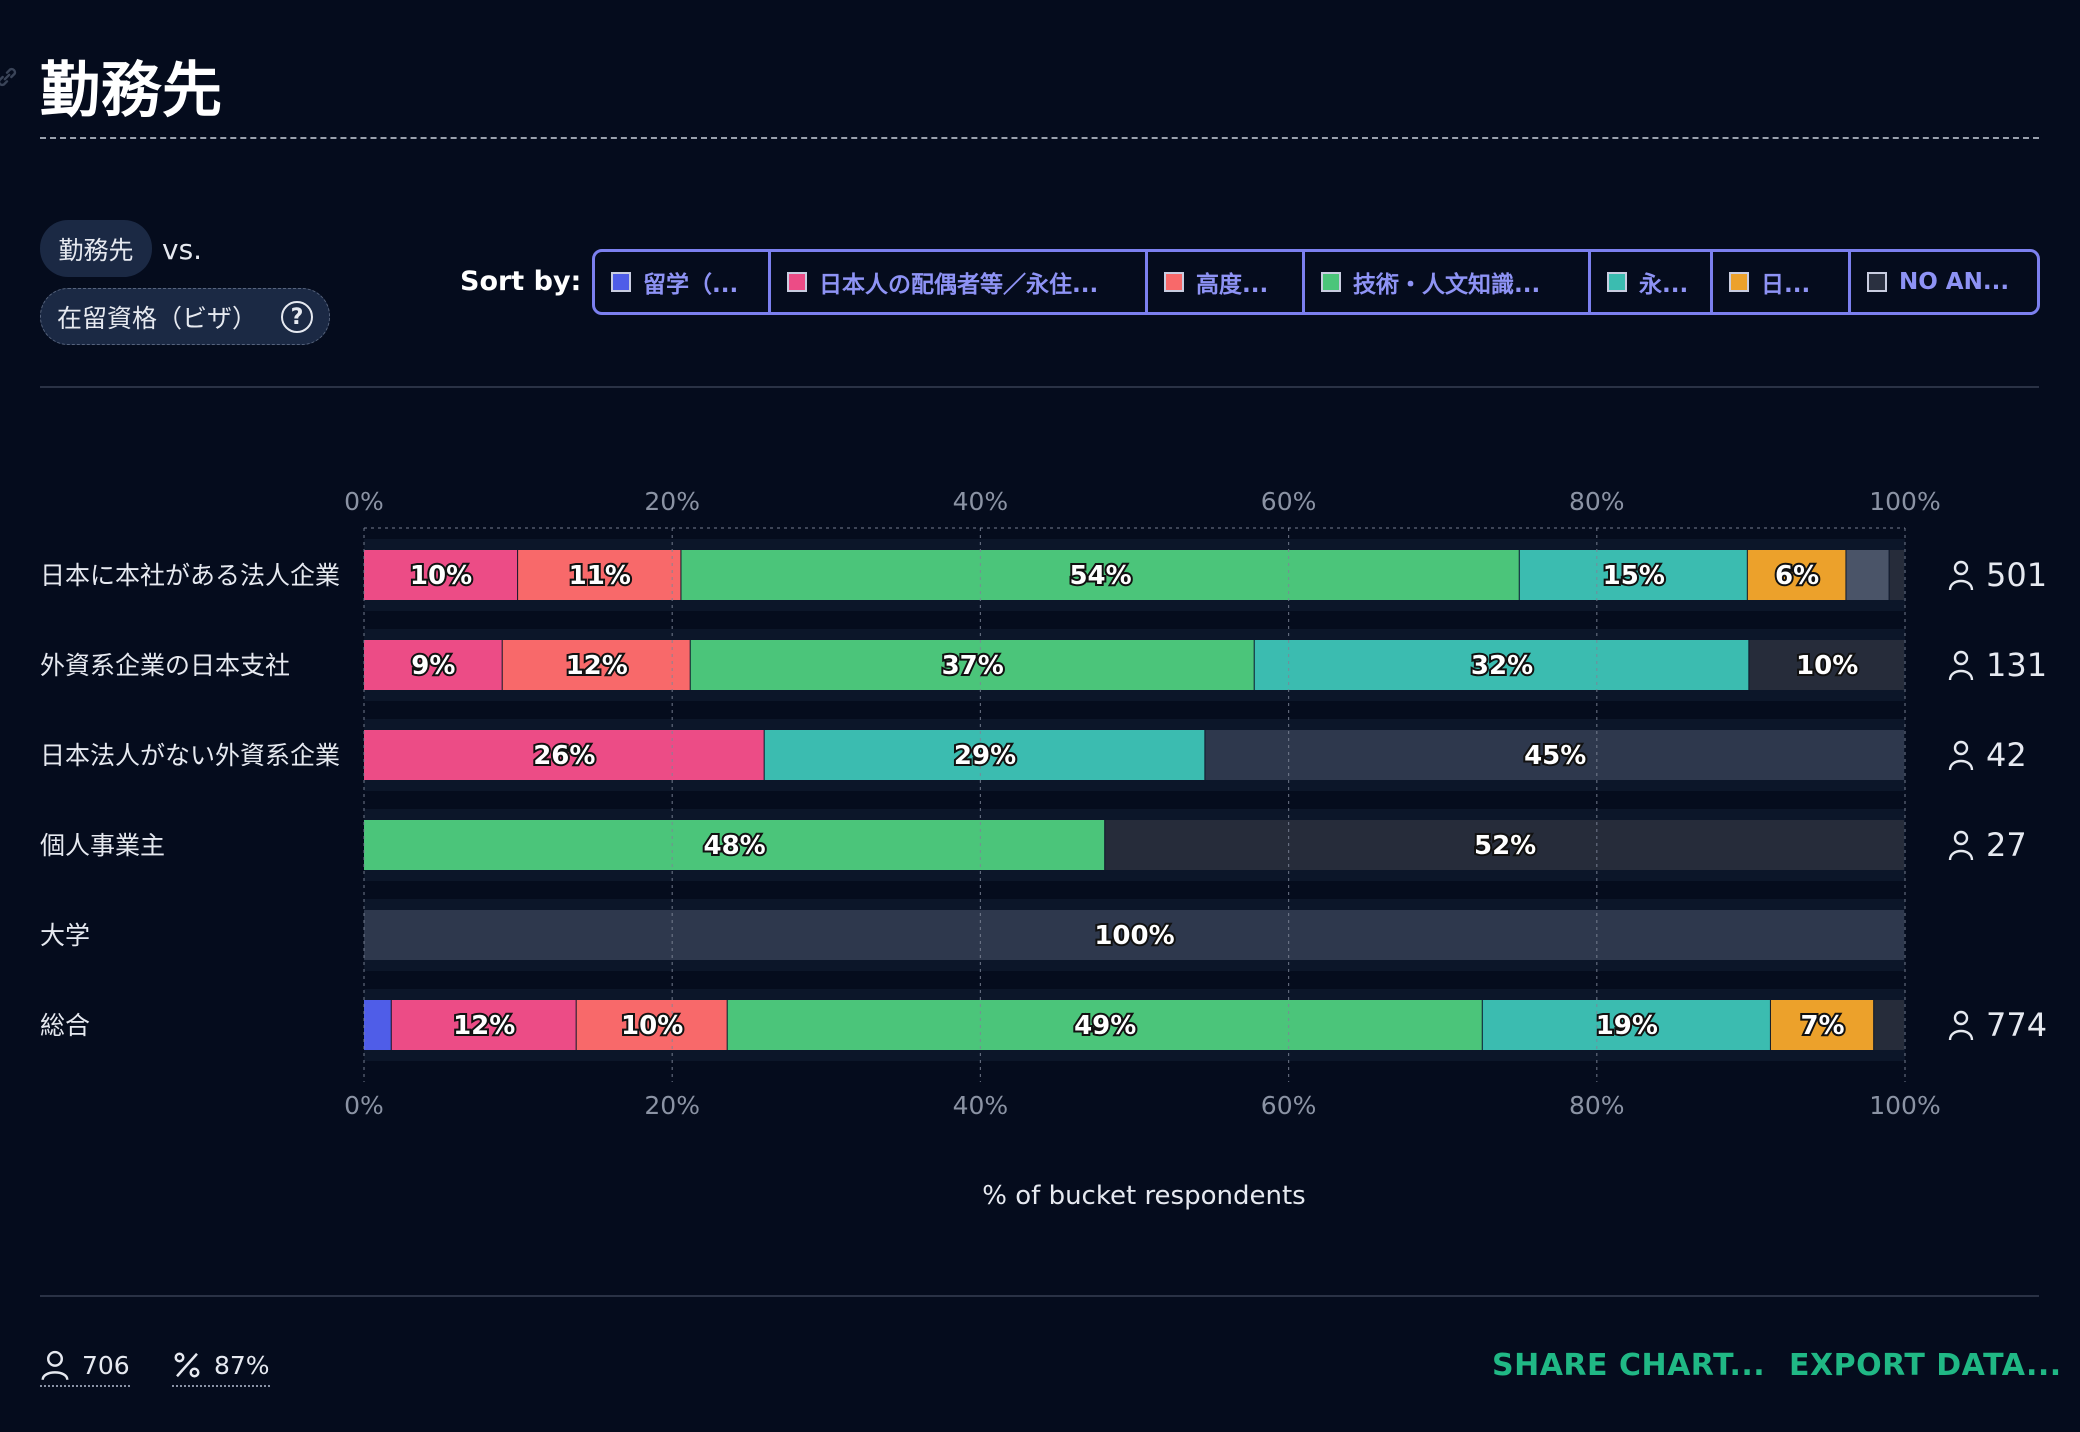 Image resolution: width=2080 pixels, height=1432 pixels. I want to click on category-label: 日本に本社がある法人企業, so click(190, 575).